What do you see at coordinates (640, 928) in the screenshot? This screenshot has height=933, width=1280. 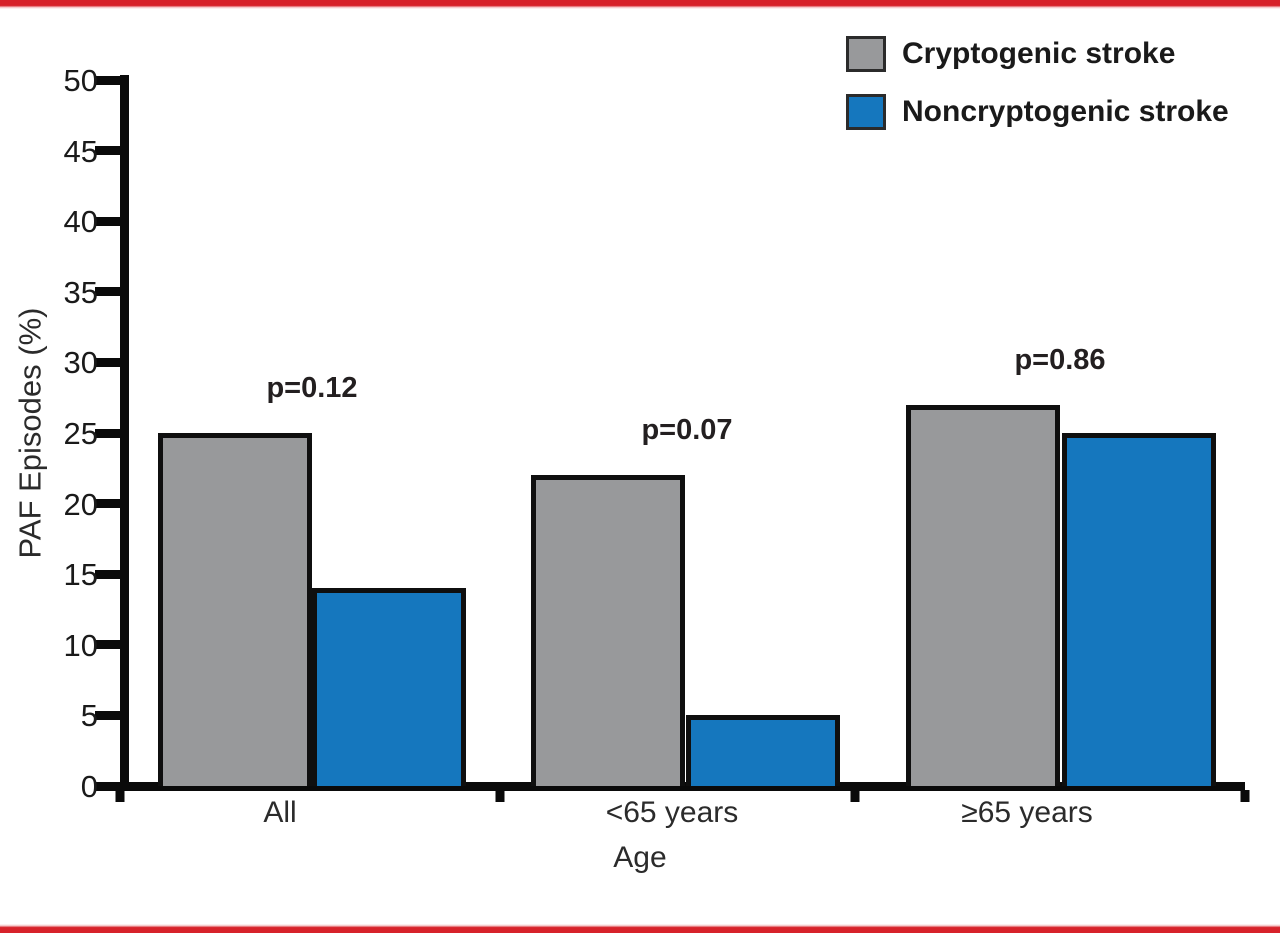 I see `bottom-red-rule` at bounding box center [640, 928].